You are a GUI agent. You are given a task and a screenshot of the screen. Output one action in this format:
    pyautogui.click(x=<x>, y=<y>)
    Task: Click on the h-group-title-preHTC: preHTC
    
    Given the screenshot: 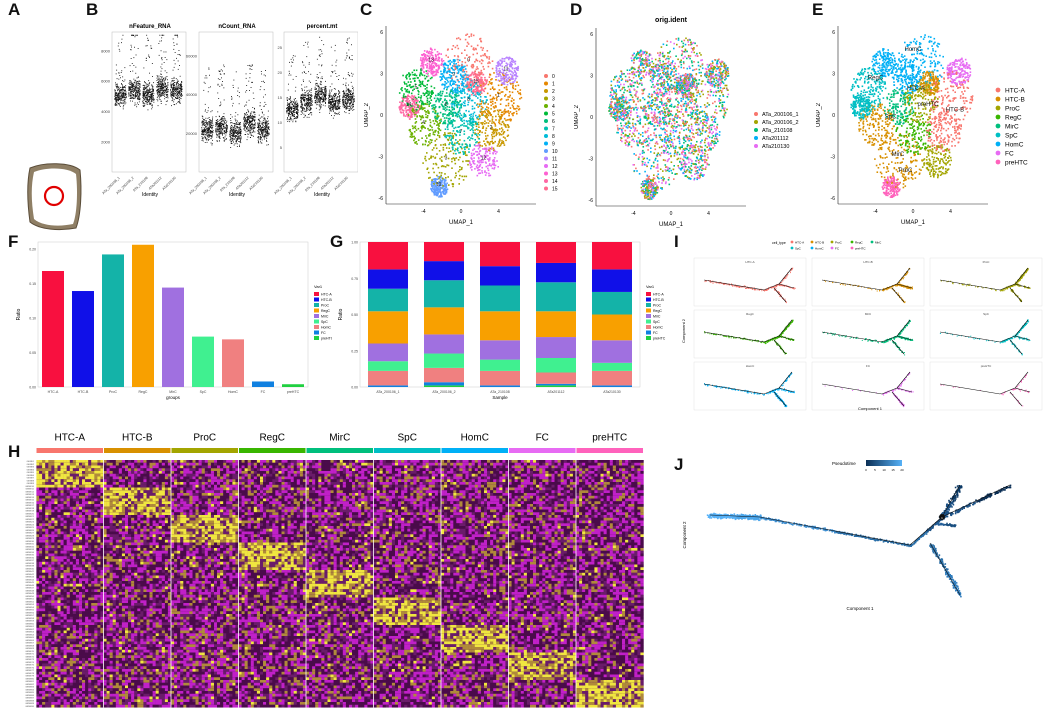 What is the action you would take?
    pyautogui.click(x=609, y=437)
    